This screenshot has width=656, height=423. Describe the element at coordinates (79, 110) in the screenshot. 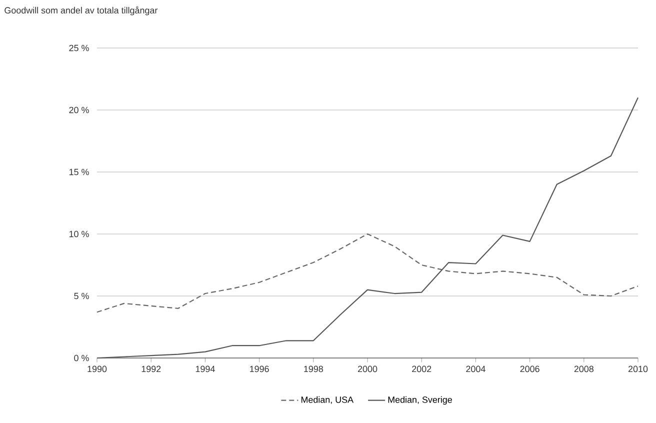

I see `y-tick-label: 20 %` at that location.